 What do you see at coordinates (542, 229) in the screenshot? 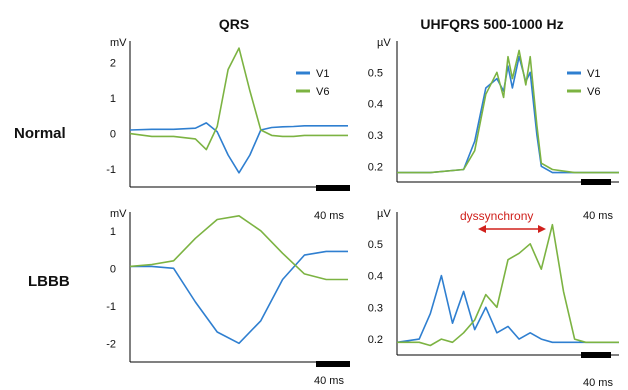
I see `panel-3-annotation-arrow-head-right` at bounding box center [542, 229].